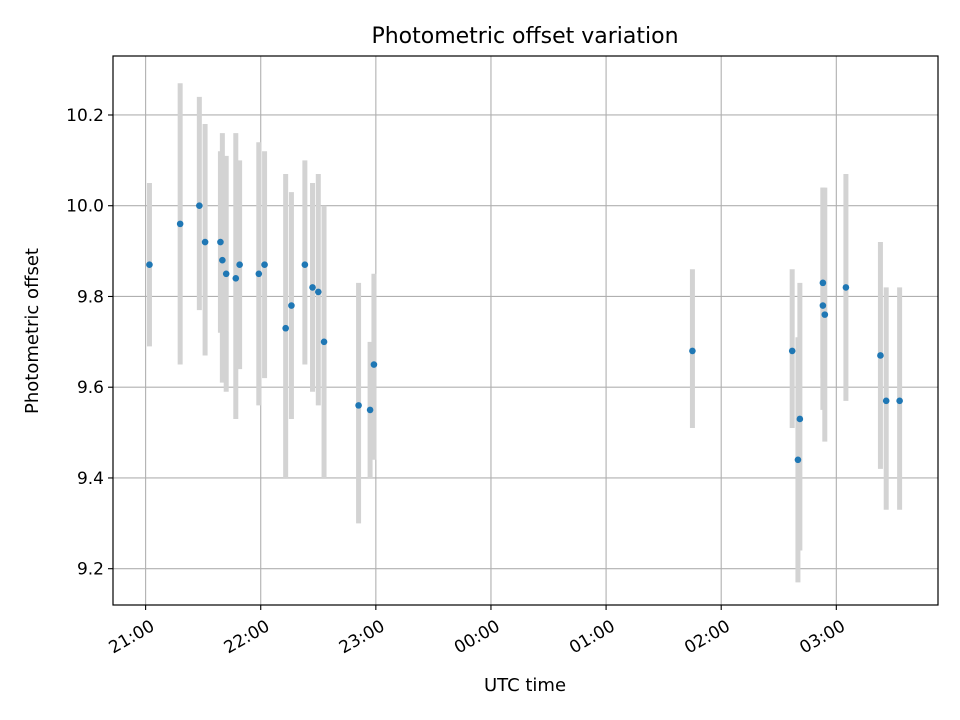 Image resolution: width=960 pixels, height=720 pixels. Describe the element at coordinates (90, 570) in the screenshot. I see `y-tick-label: 9.2` at that location.